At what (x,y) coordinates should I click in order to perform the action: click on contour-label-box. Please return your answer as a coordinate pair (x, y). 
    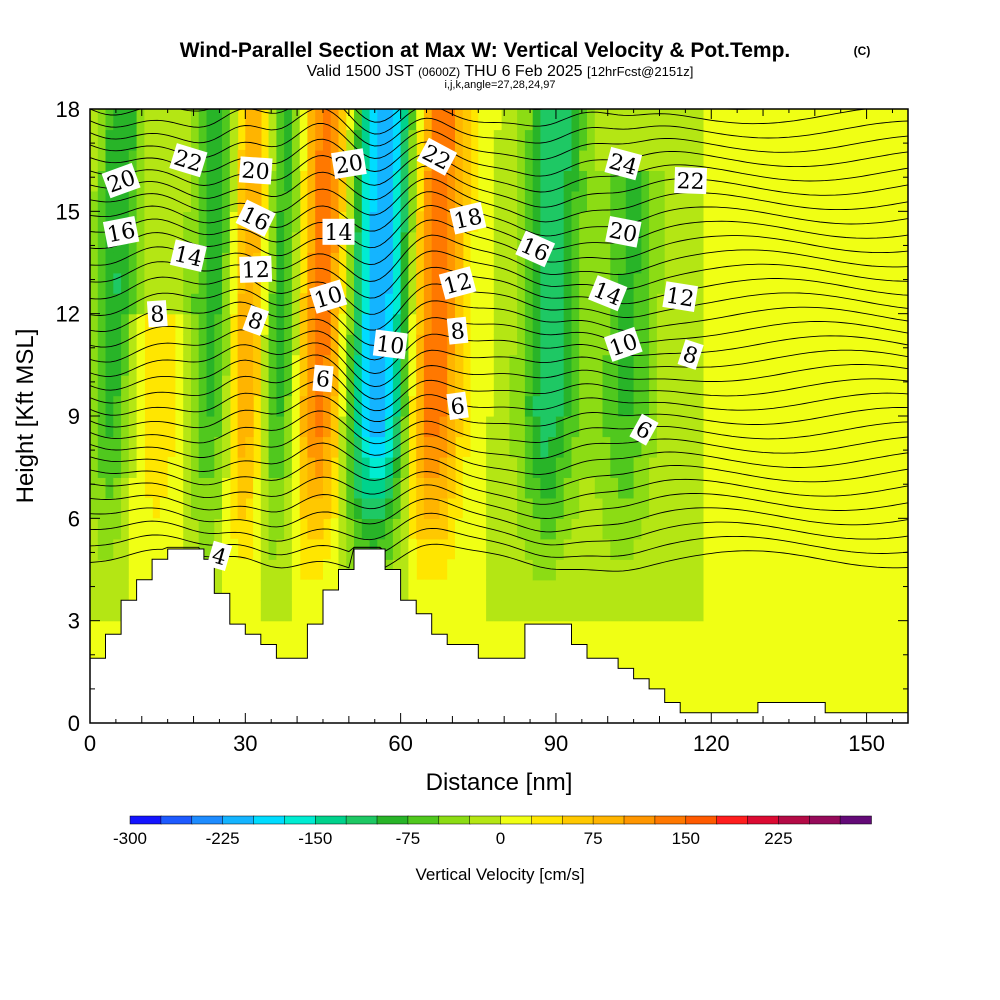
    Looking at the image, I should click on (691, 181).